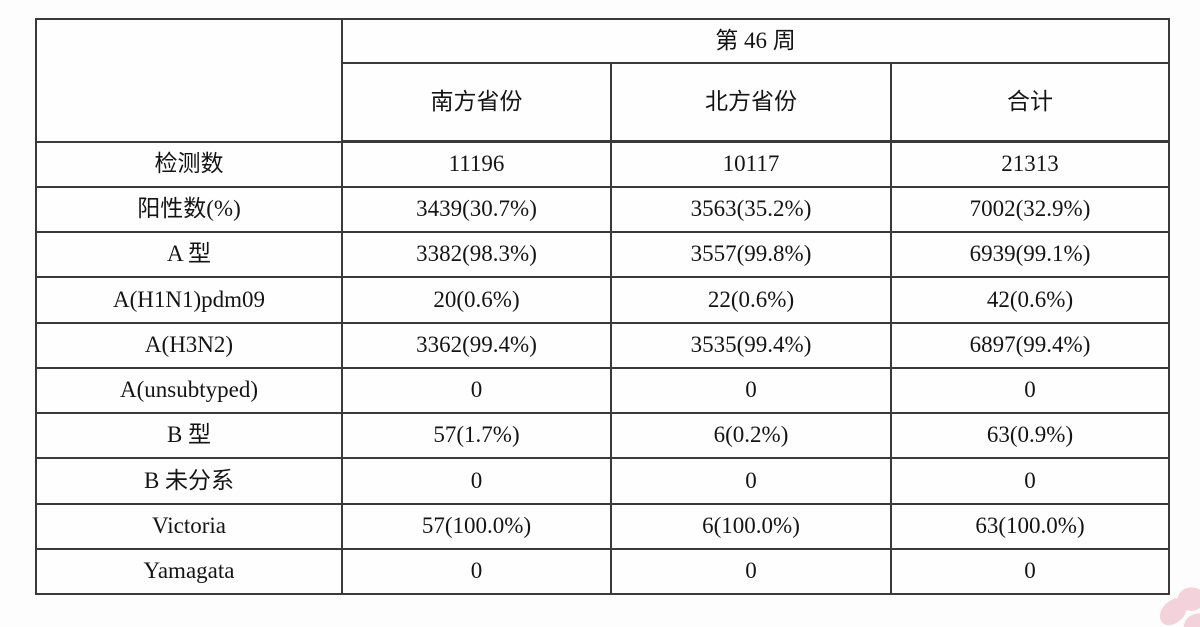 The height and width of the screenshot is (627, 1200). Describe the element at coordinates (751, 209) in the screenshot. I see `cell-north: 3563(35.2%)` at that location.